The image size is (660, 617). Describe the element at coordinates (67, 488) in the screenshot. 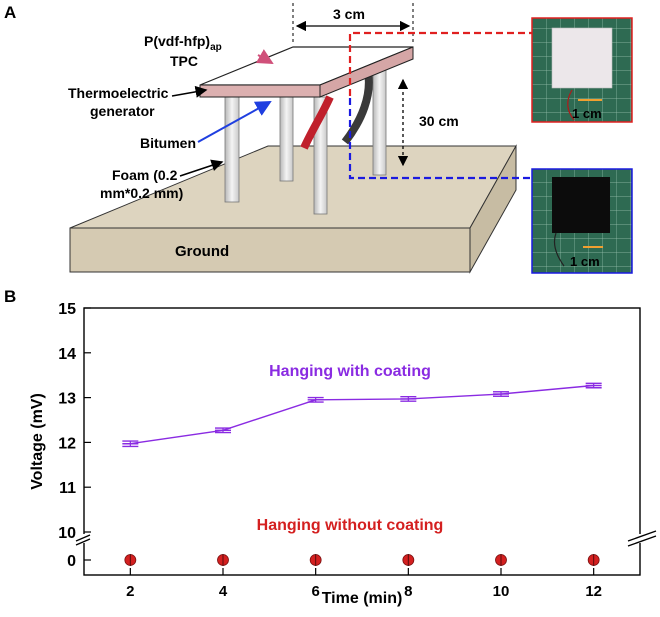

I see `y-tick-label: 11` at that location.